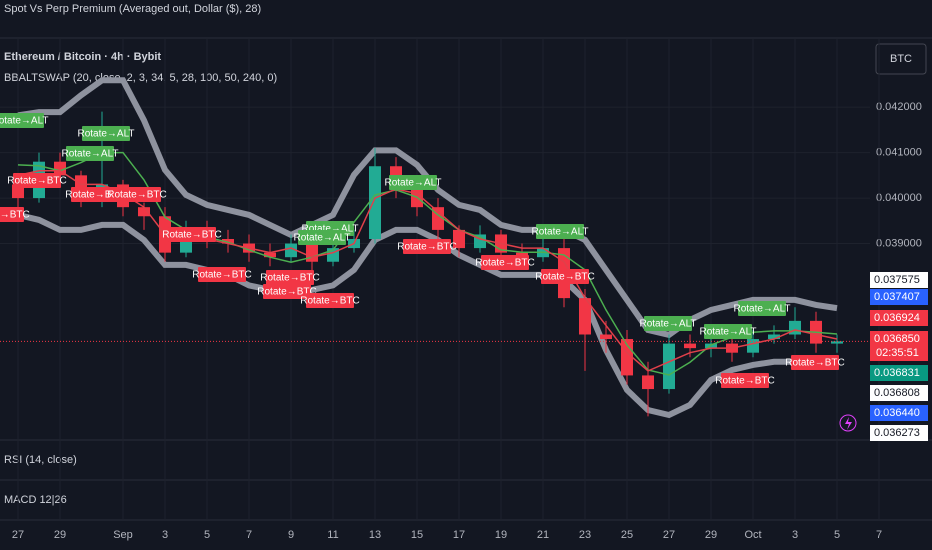 The image size is (932, 550). I want to click on price-tag-label: 0.036831, so click(897, 373).